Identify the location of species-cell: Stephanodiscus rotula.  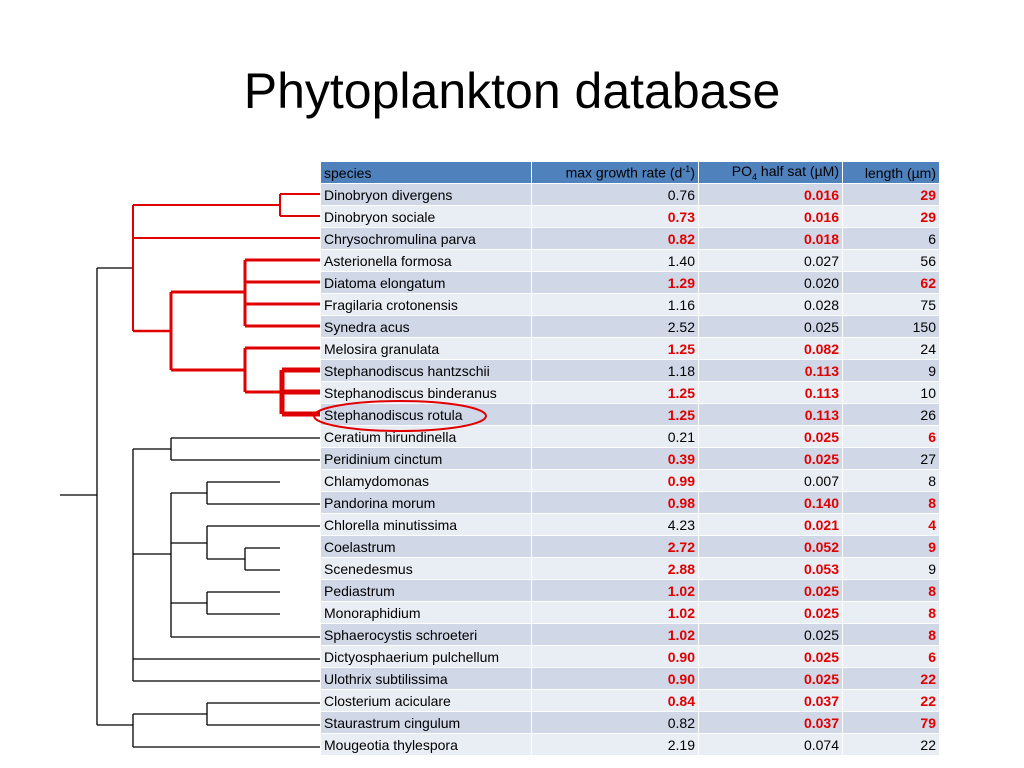
(426, 414).